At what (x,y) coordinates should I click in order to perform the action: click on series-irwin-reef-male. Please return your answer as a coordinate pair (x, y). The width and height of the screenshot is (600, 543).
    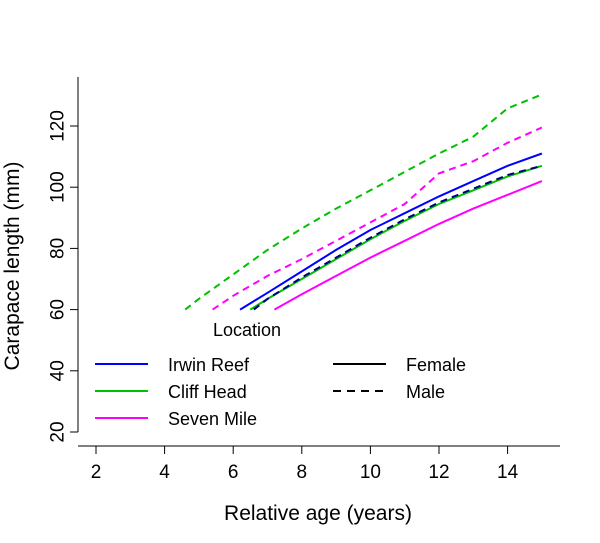
    Looking at the image, I should click on (398, 237).